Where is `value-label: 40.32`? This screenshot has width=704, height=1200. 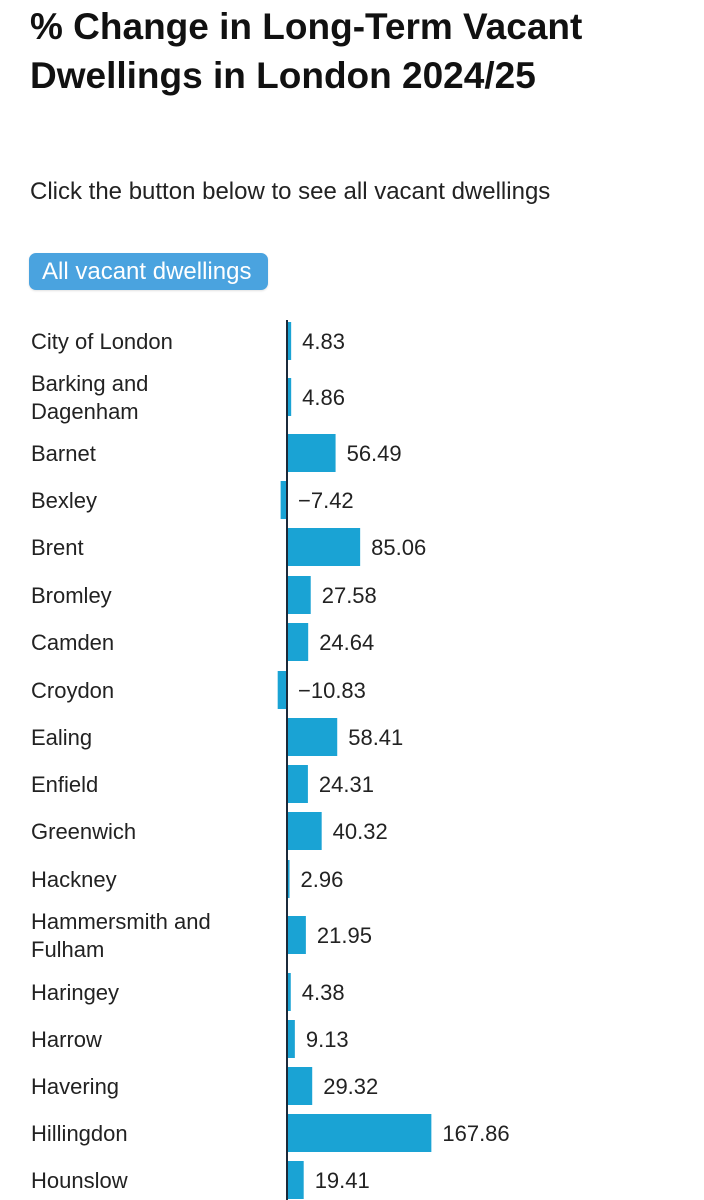
value-label: 40.32 is located at coordinates (360, 831).